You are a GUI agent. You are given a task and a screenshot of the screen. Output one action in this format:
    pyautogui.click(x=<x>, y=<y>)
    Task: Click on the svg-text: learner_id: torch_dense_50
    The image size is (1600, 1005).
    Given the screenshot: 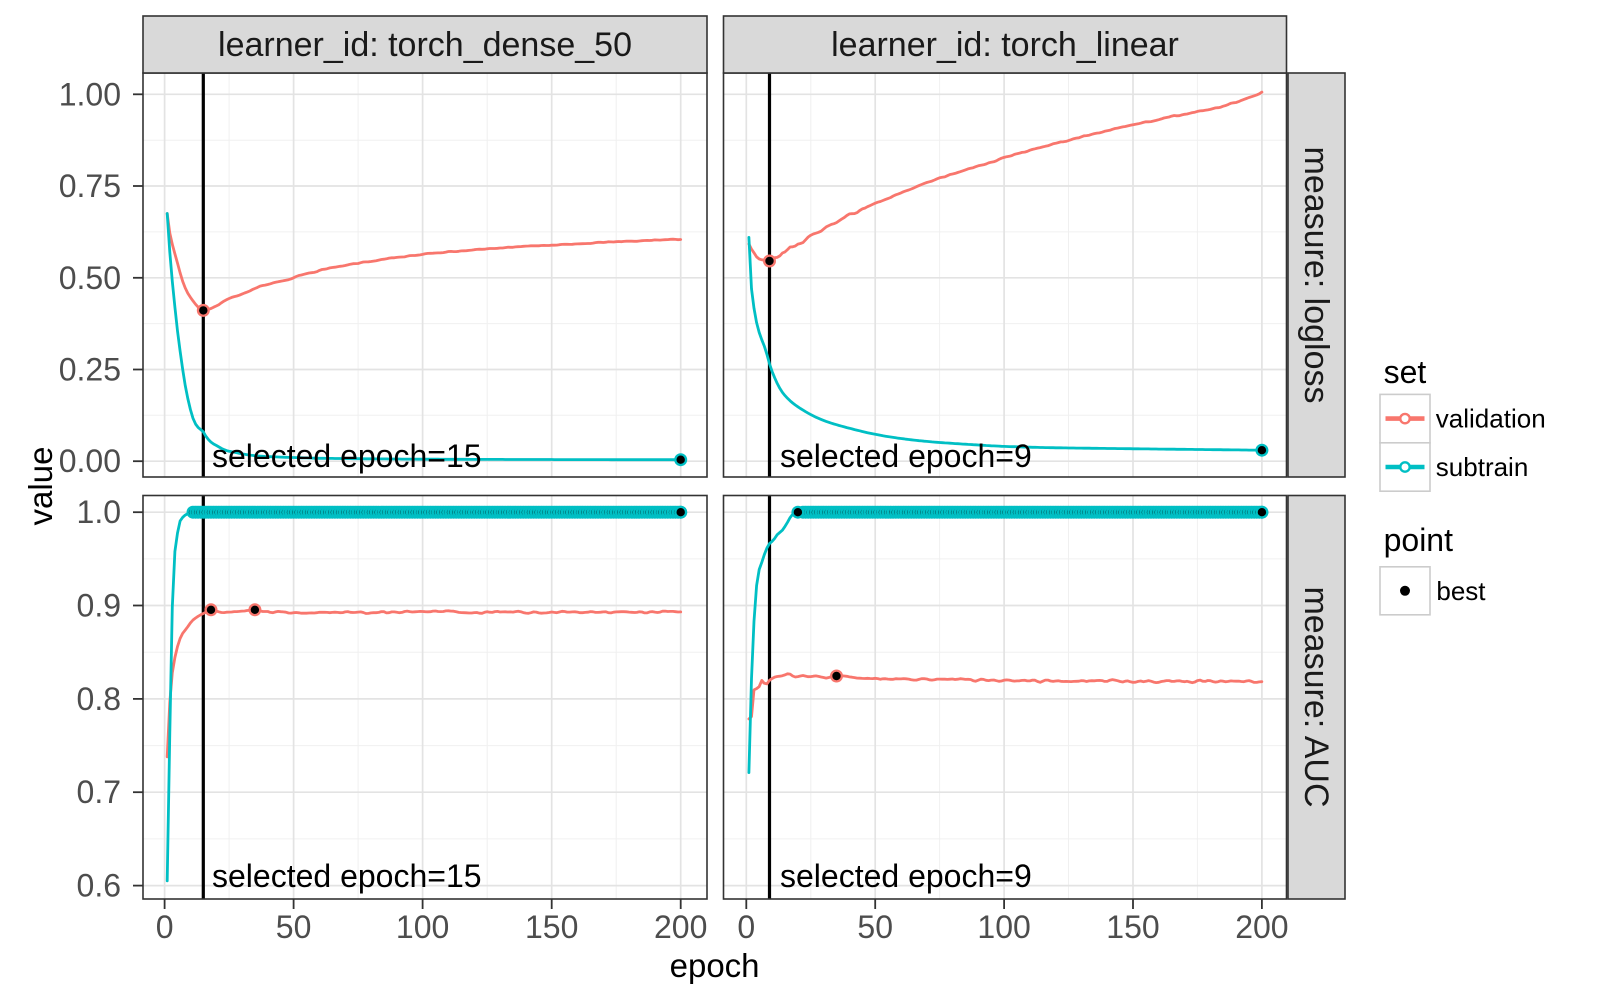 What is the action you would take?
    pyautogui.click(x=425, y=45)
    